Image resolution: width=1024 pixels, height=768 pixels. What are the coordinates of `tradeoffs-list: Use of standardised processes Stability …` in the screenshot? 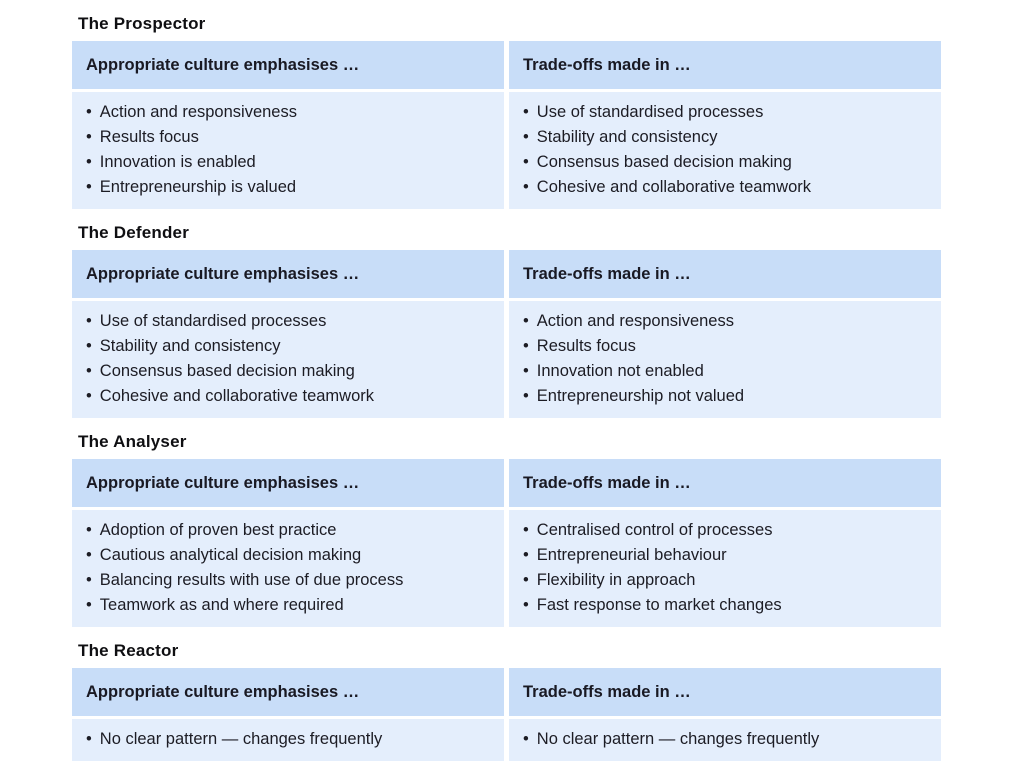 It's located at (725, 150).